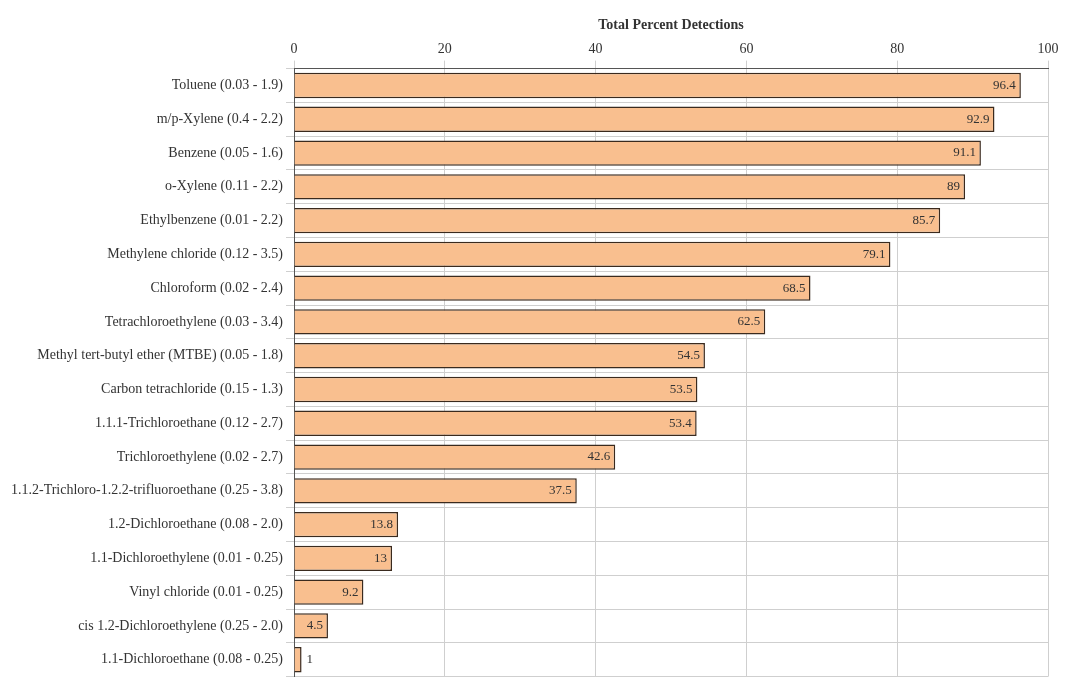  I want to click on x-tick-label: 80, so click(897, 48).